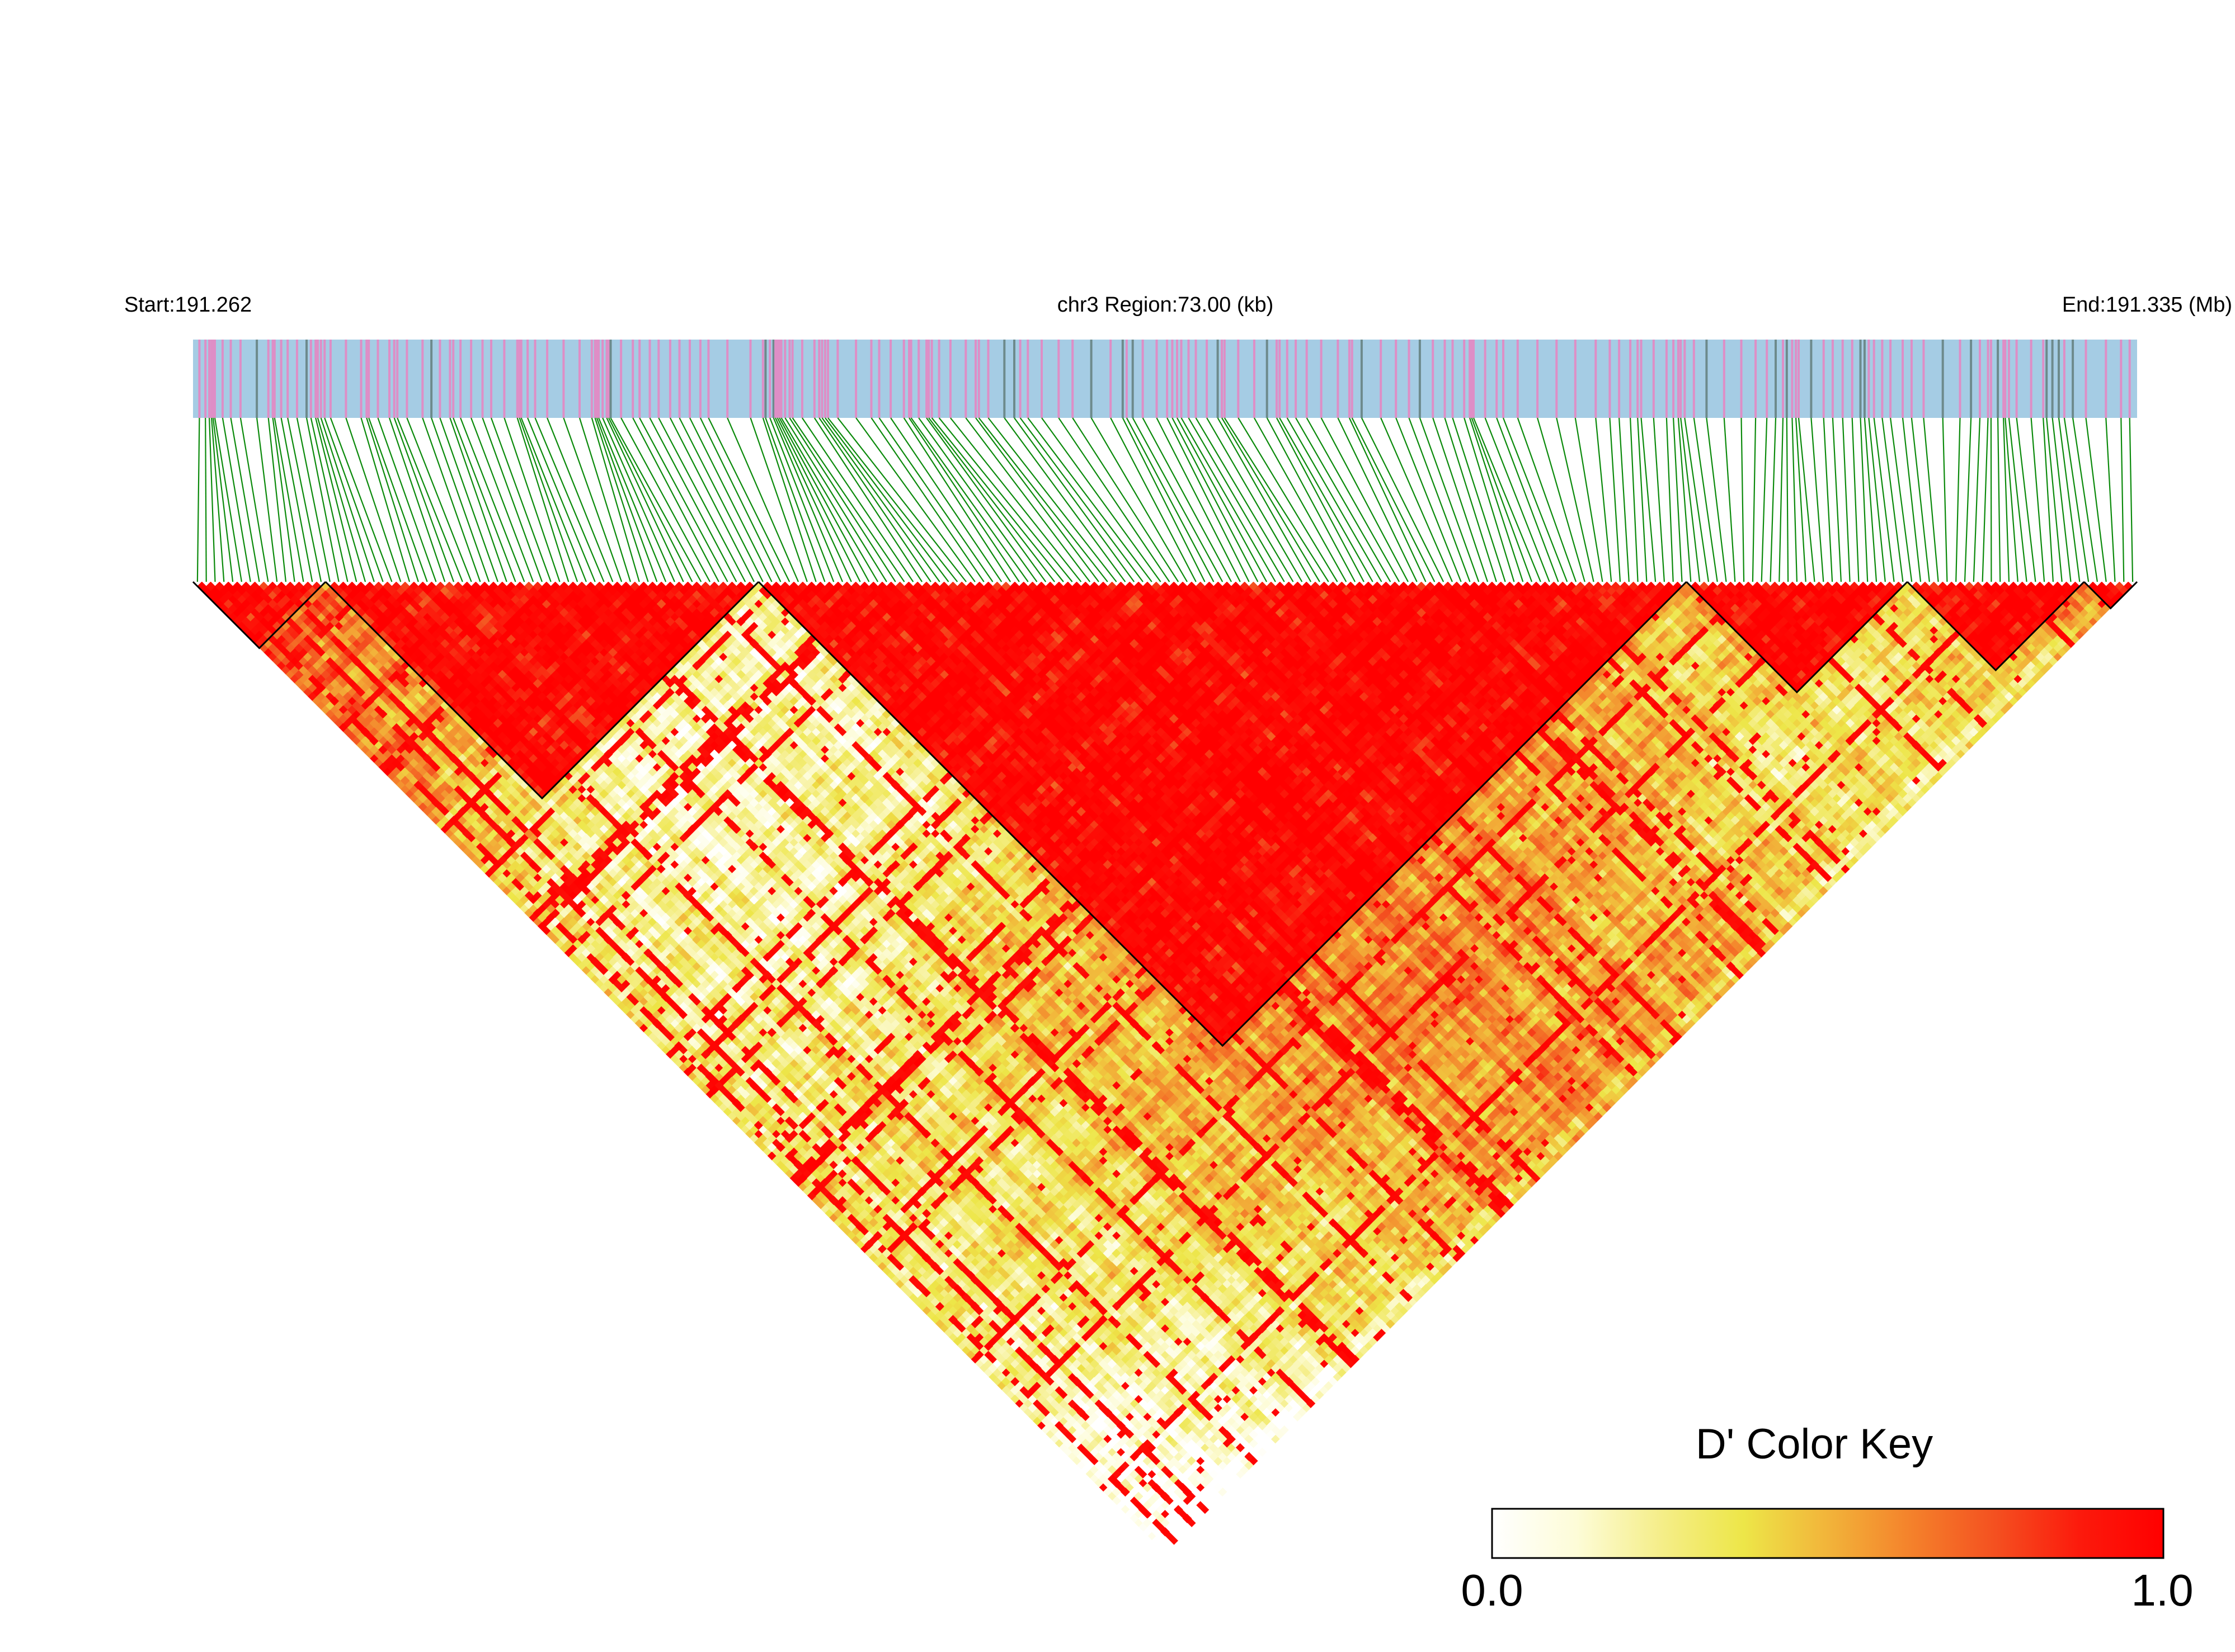 This screenshot has height=1652, width=2235. Describe the element at coordinates (1828, 1534) in the screenshot. I see `color-key-bar` at that location.